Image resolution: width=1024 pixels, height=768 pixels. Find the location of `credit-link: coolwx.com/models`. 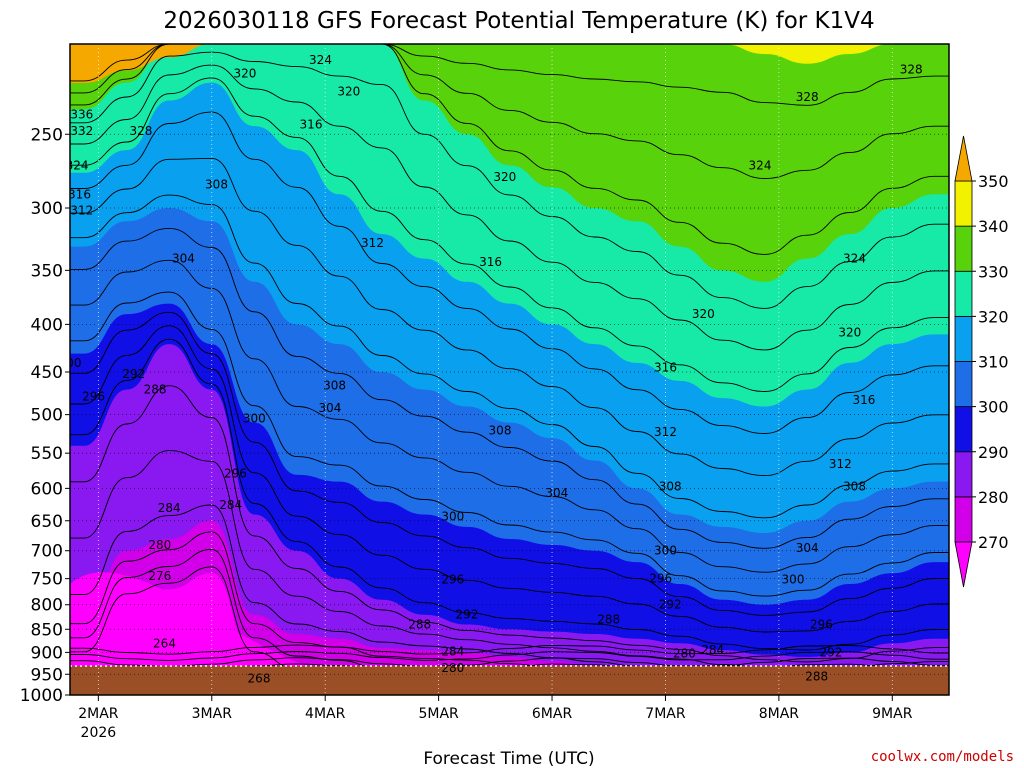

credit-link: coolwx.com/models is located at coordinates (942, 757).